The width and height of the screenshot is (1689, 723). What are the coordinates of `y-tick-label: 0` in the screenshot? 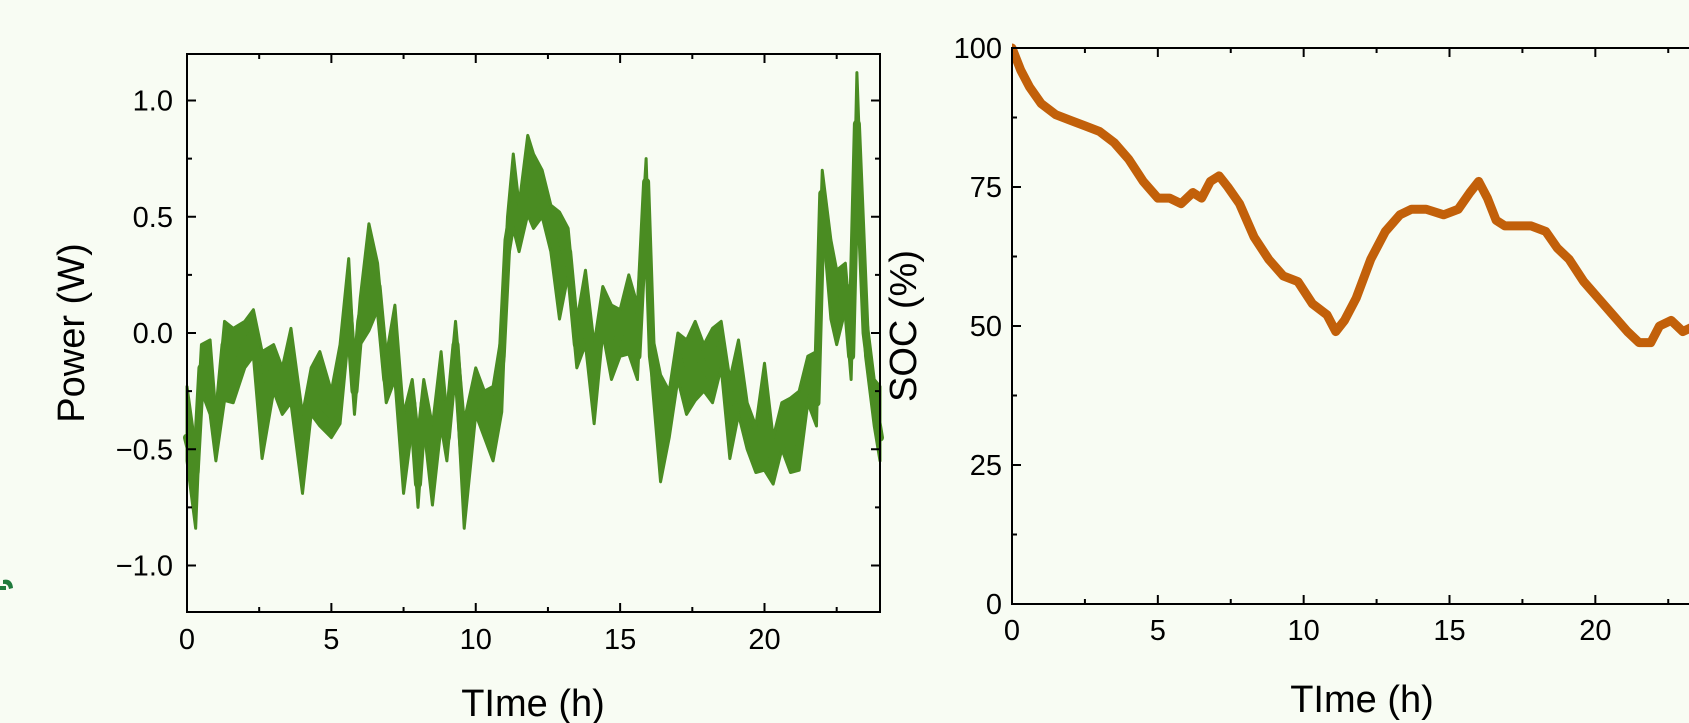 It's located at (994, 605).